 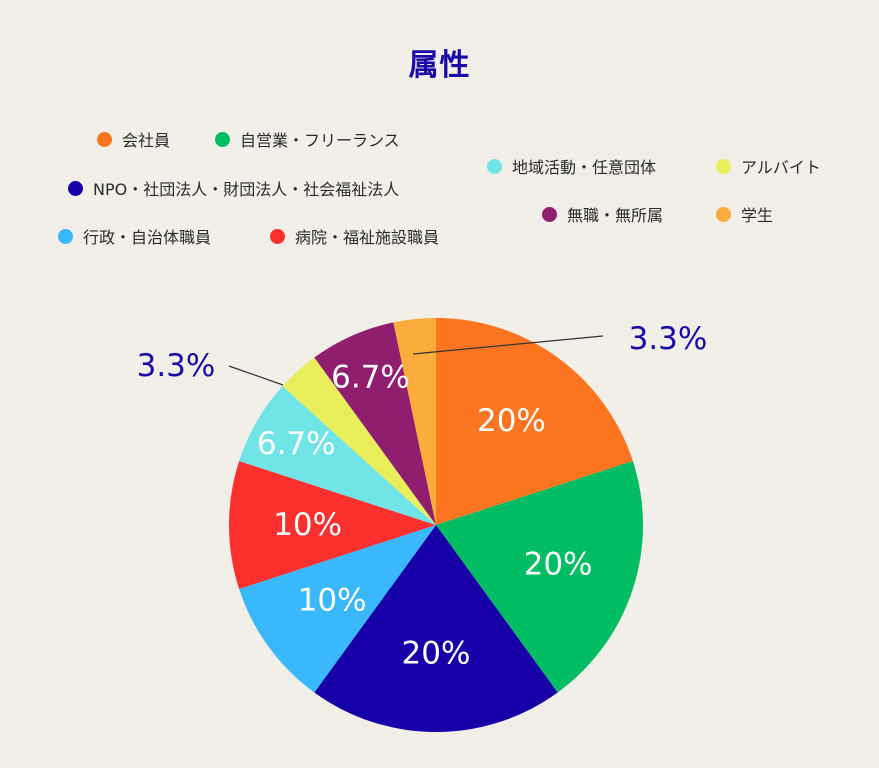 What do you see at coordinates (320, 140) in the screenshot?
I see `legend-label: 自営業・フリーランス` at bounding box center [320, 140].